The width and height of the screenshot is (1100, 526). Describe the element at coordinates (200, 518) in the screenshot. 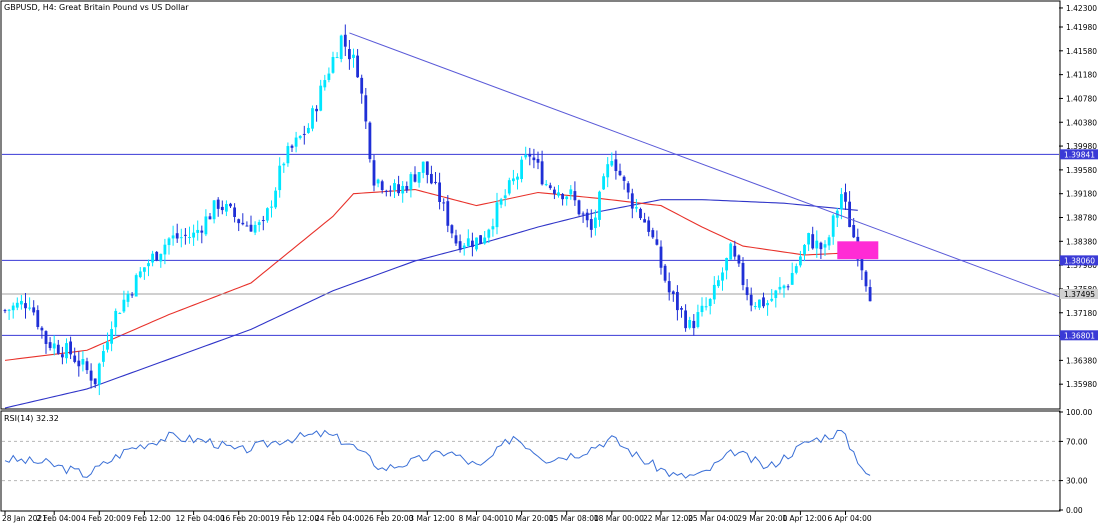

I see `time-tick-label: 12 Feb 04:00` at that location.